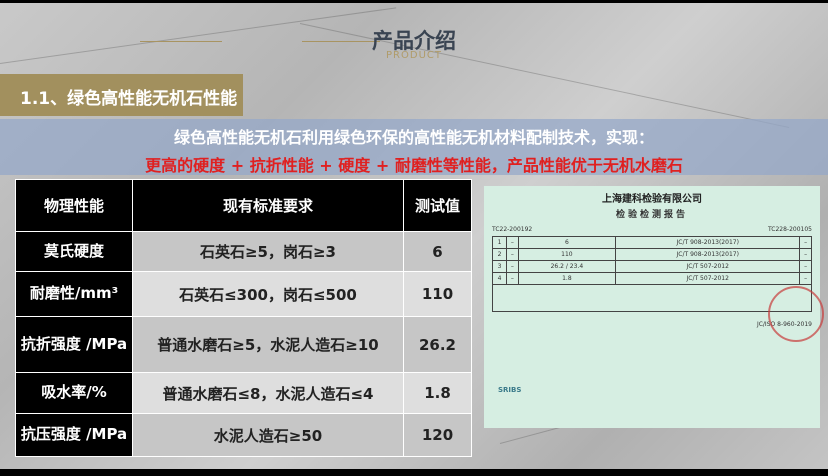 The width and height of the screenshot is (828, 476). Describe the element at coordinates (796, 314) in the screenshot. I see `red-seal` at that location.